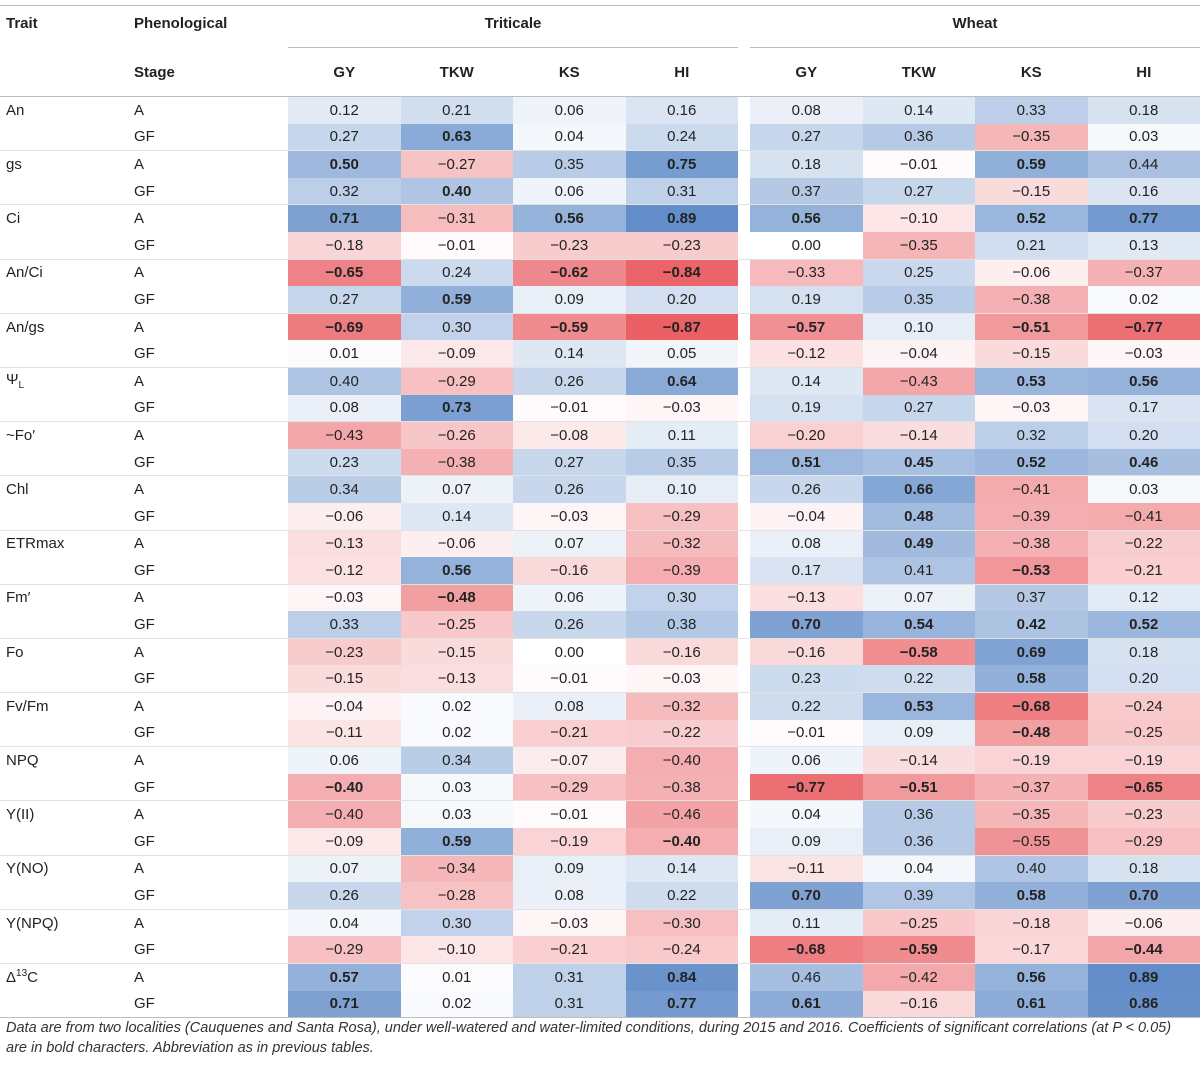 This screenshot has width=1200, height=1065. What do you see at coordinates (569, 895) in the screenshot?
I see `correlation-cell: 0.08` at bounding box center [569, 895].